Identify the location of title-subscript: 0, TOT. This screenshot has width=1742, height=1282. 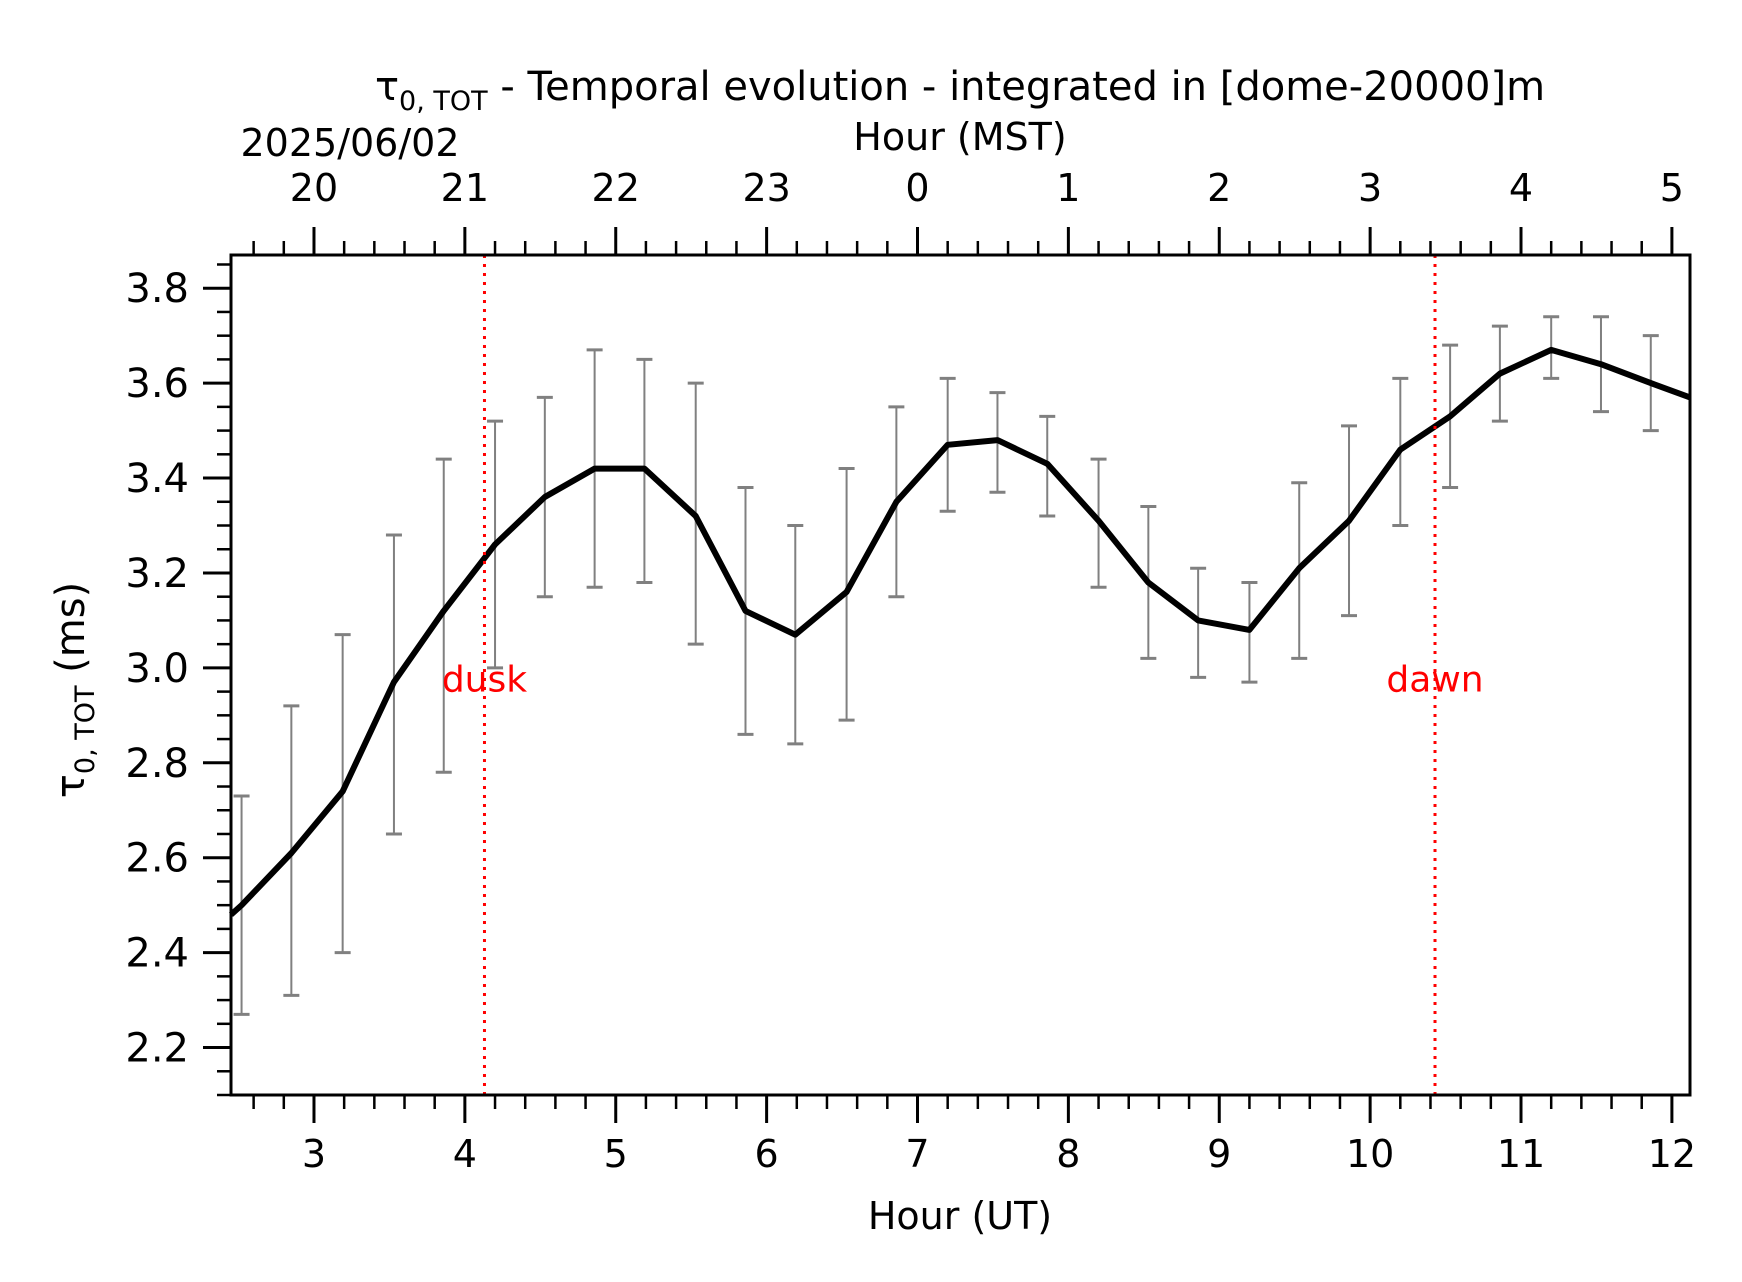
(443, 101).